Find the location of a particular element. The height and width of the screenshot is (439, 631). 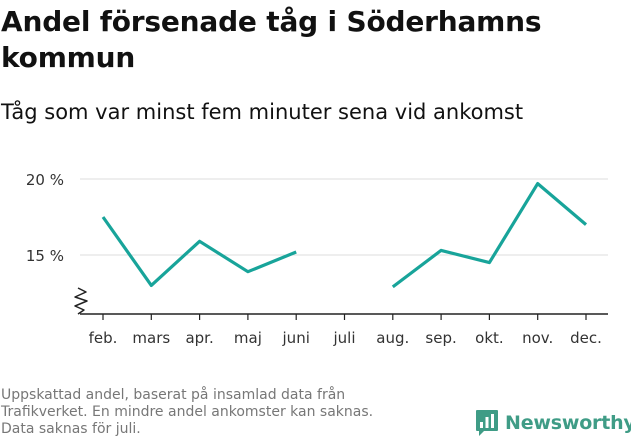

axis-break-icon is located at coordinates (81, 301).